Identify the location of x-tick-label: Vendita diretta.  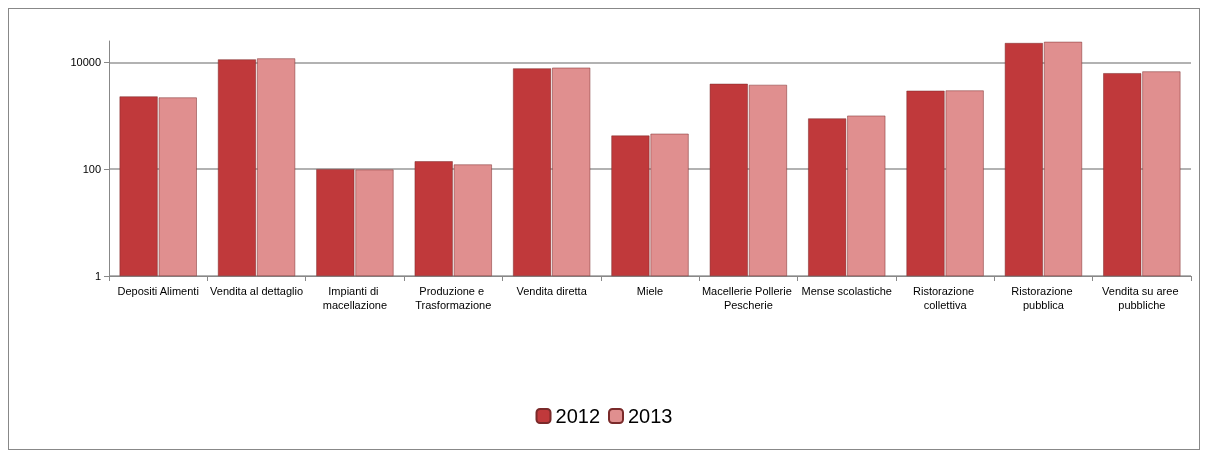
(552, 291).